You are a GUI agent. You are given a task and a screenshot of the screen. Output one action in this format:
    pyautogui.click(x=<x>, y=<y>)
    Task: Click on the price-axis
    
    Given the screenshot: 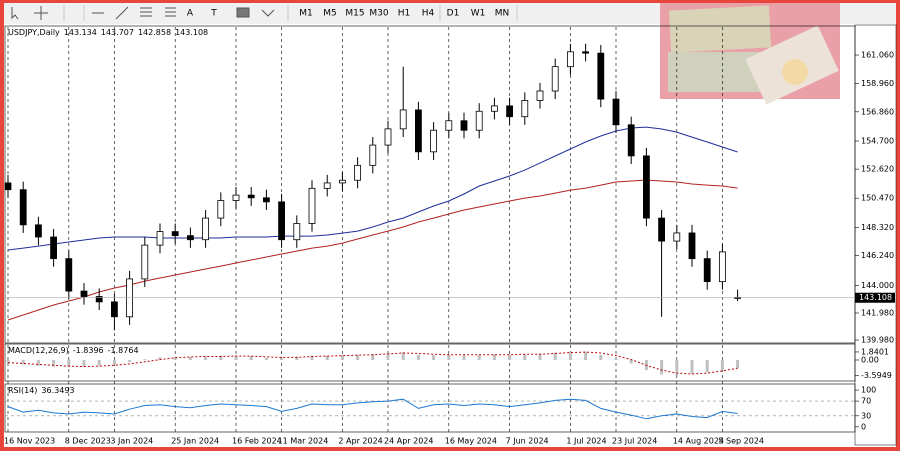 What is the action you would take?
    pyautogui.click(x=875, y=235)
    